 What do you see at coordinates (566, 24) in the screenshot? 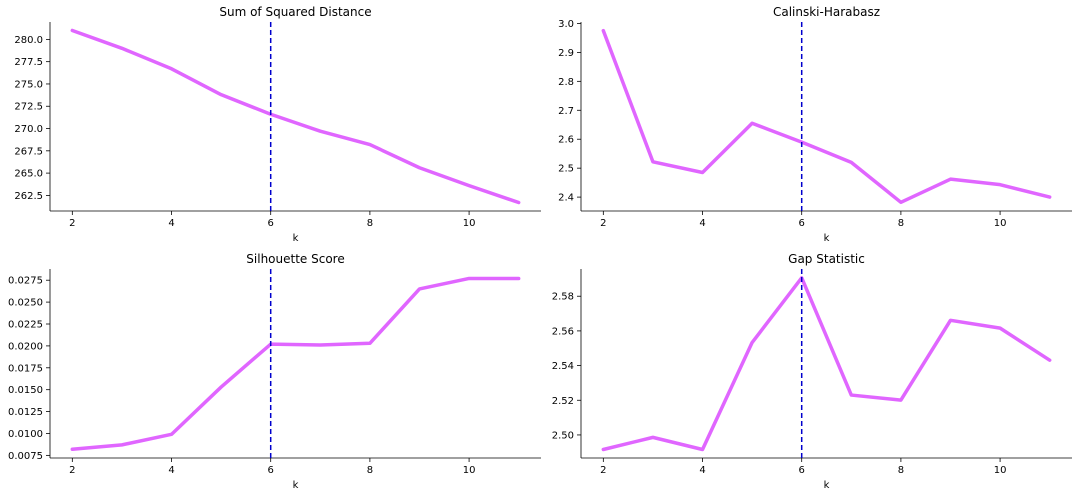
I see `y-tick-label: 3.0` at bounding box center [566, 24].